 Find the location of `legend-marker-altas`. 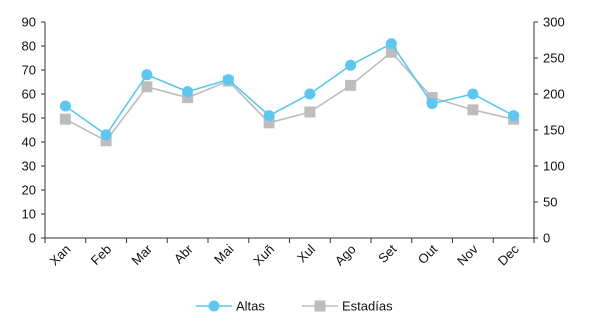

legend-marker-altas is located at coordinates (214, 306).